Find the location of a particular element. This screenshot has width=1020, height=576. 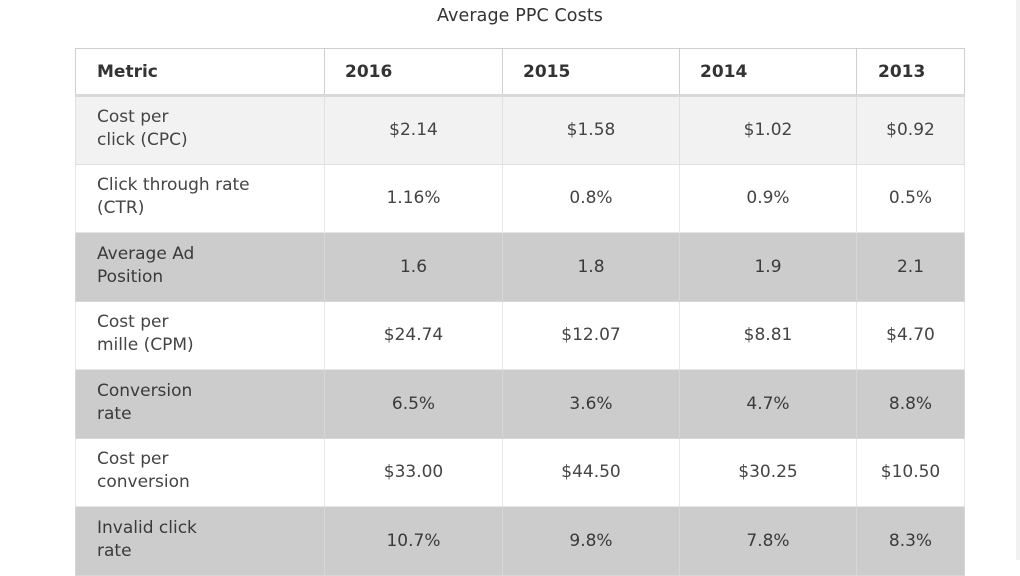

value-cell-2016: $24.74 is located at coordinates (413, 335).